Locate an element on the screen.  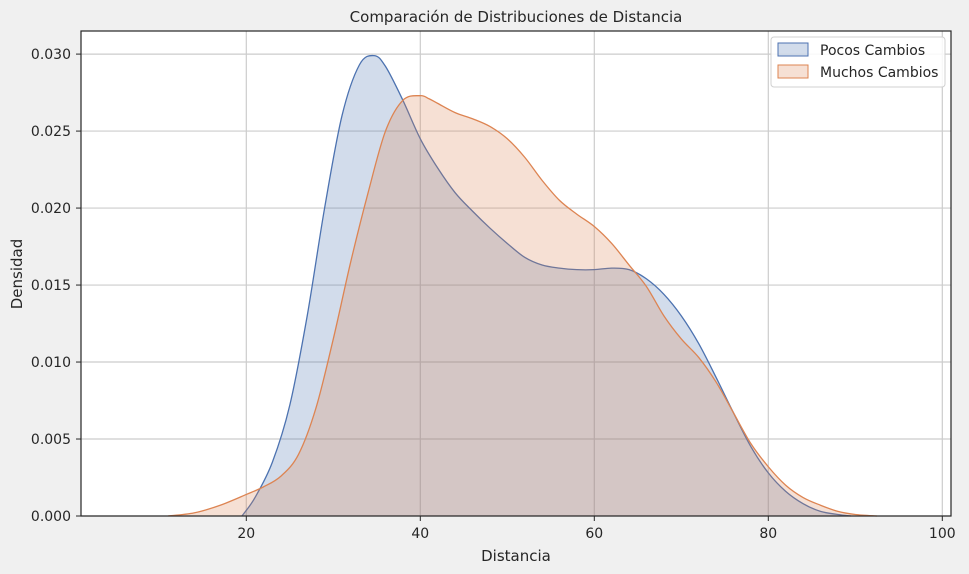
y-tick-label: 0.025 is located at coordinates (51, 132).